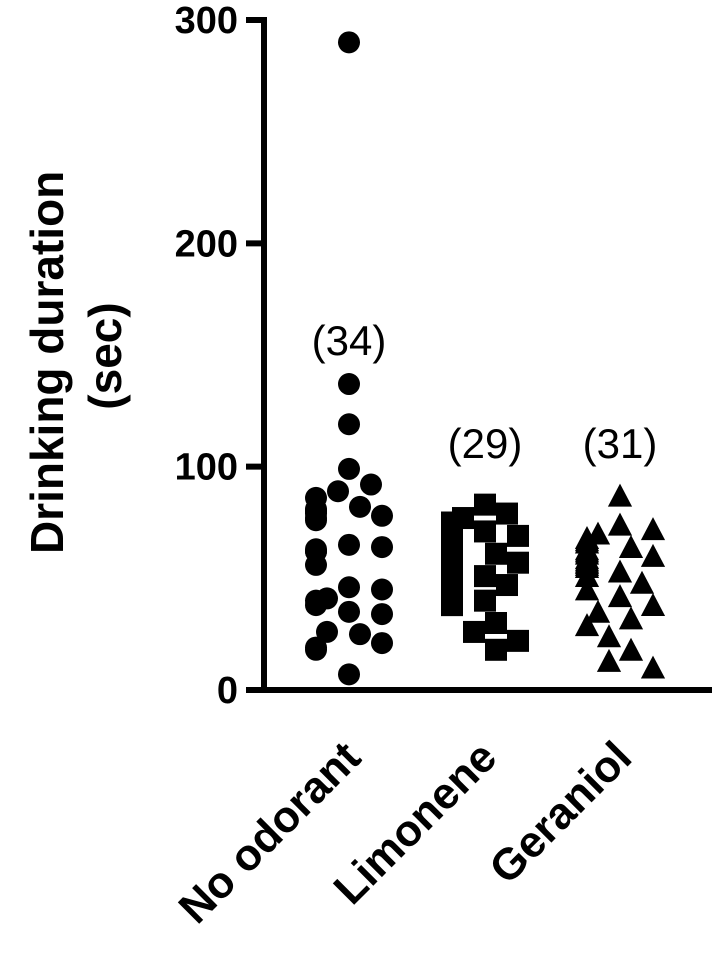  I want to click on n-label-2: (29), so click(485, 443).